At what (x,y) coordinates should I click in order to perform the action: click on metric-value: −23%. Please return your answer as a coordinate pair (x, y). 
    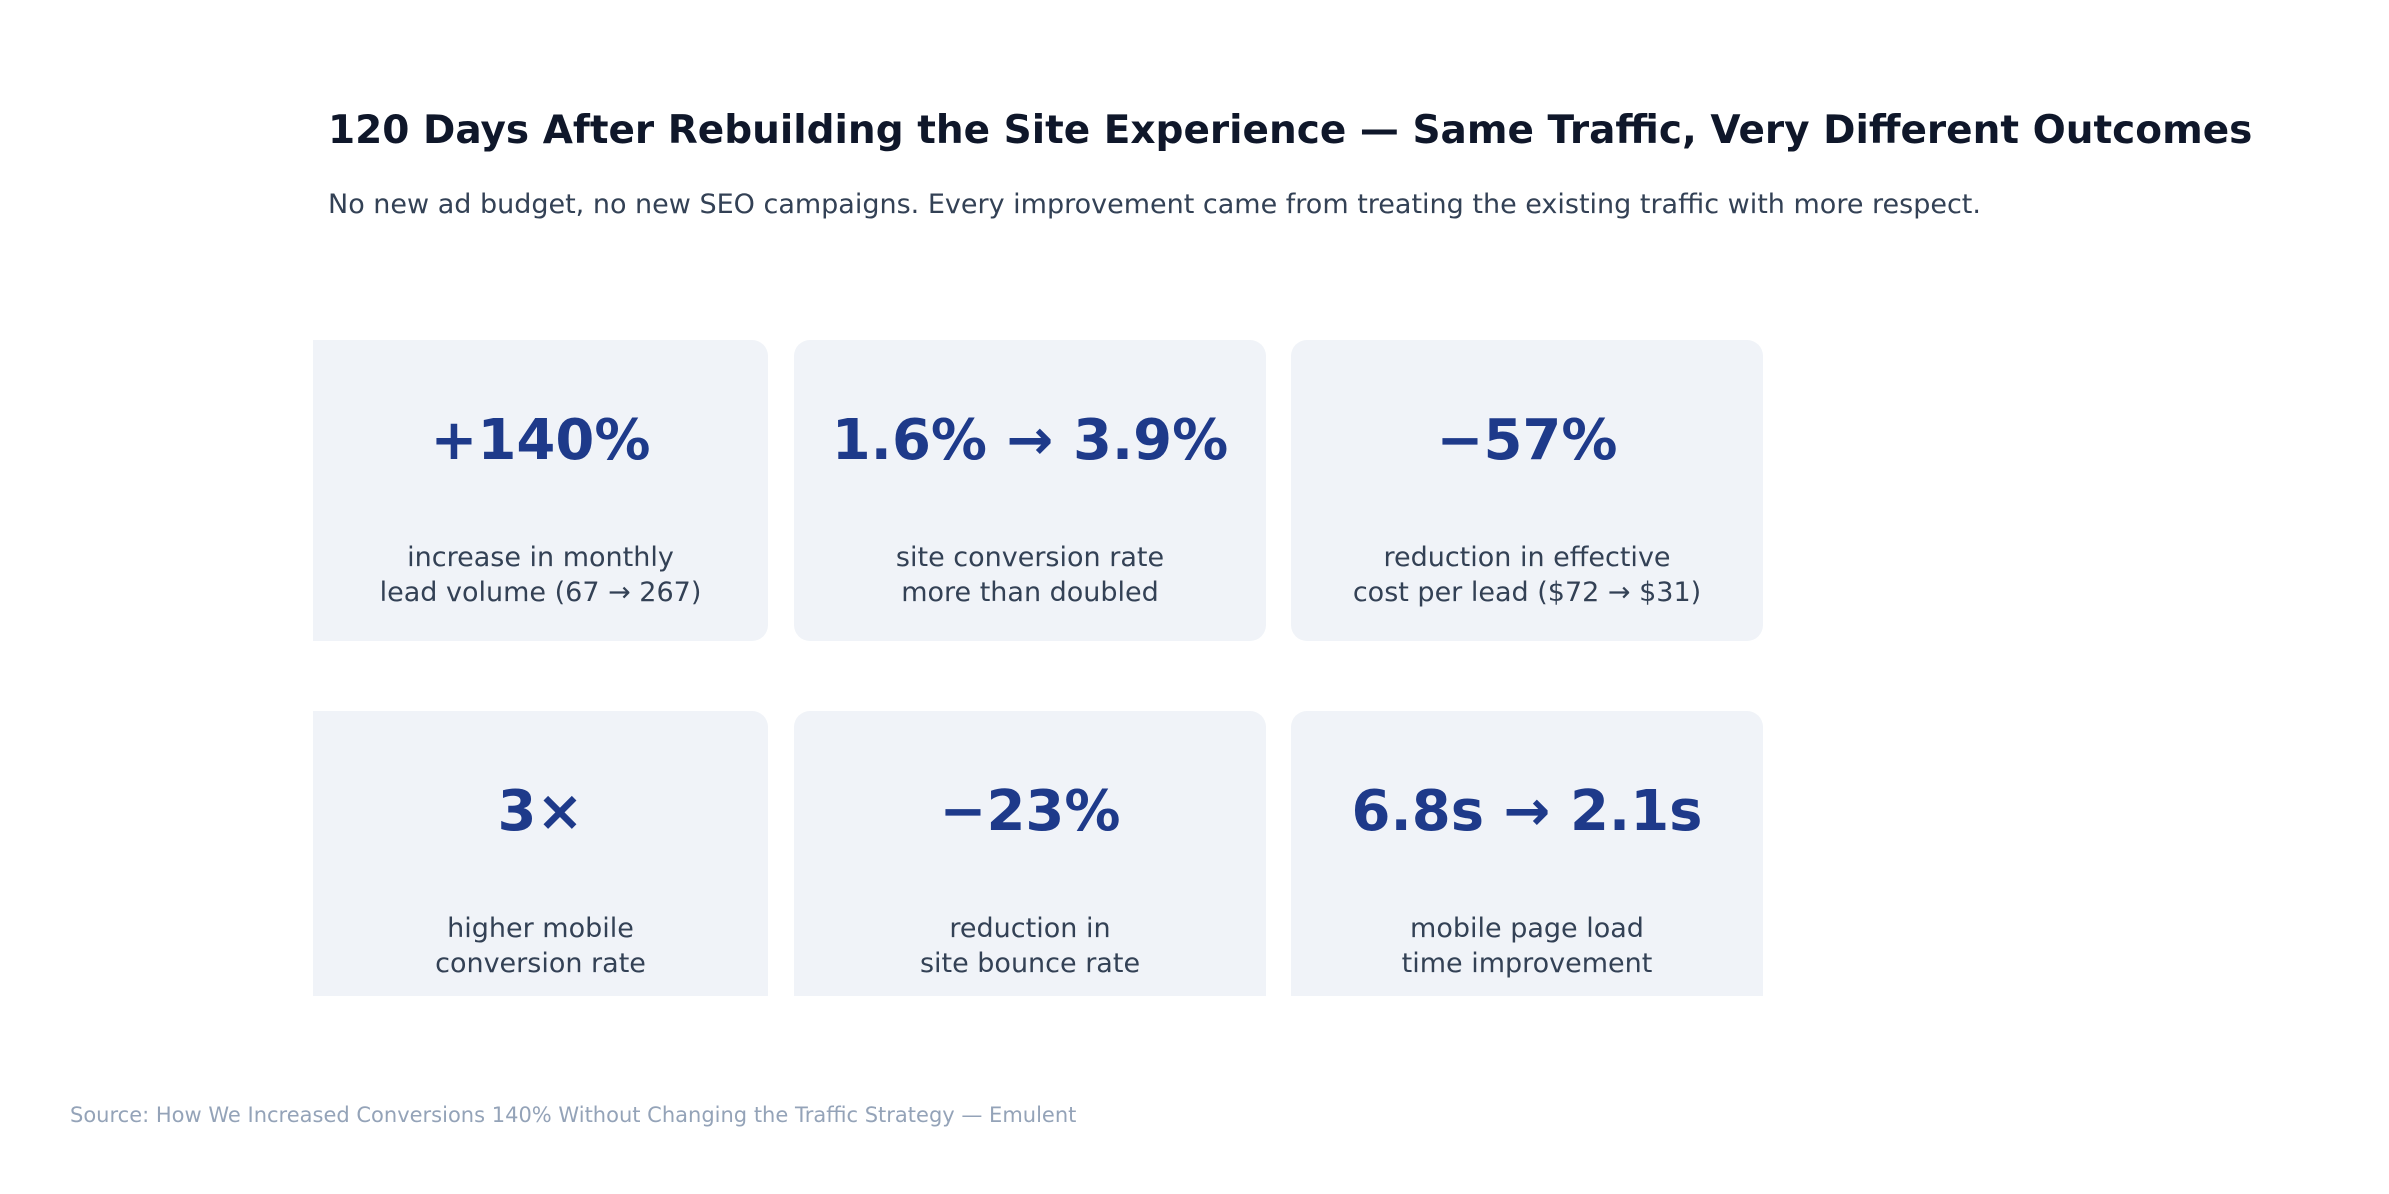
    Looking at the image, I should click on (1030, 811).